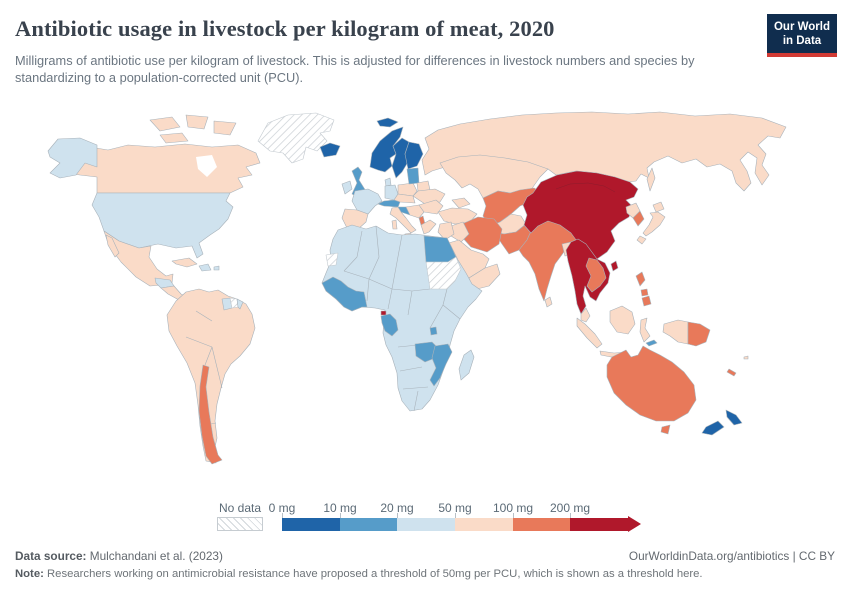  Describe the element at coordinates (72, 158) in the screenshot. I see `country-alaska` at that location.